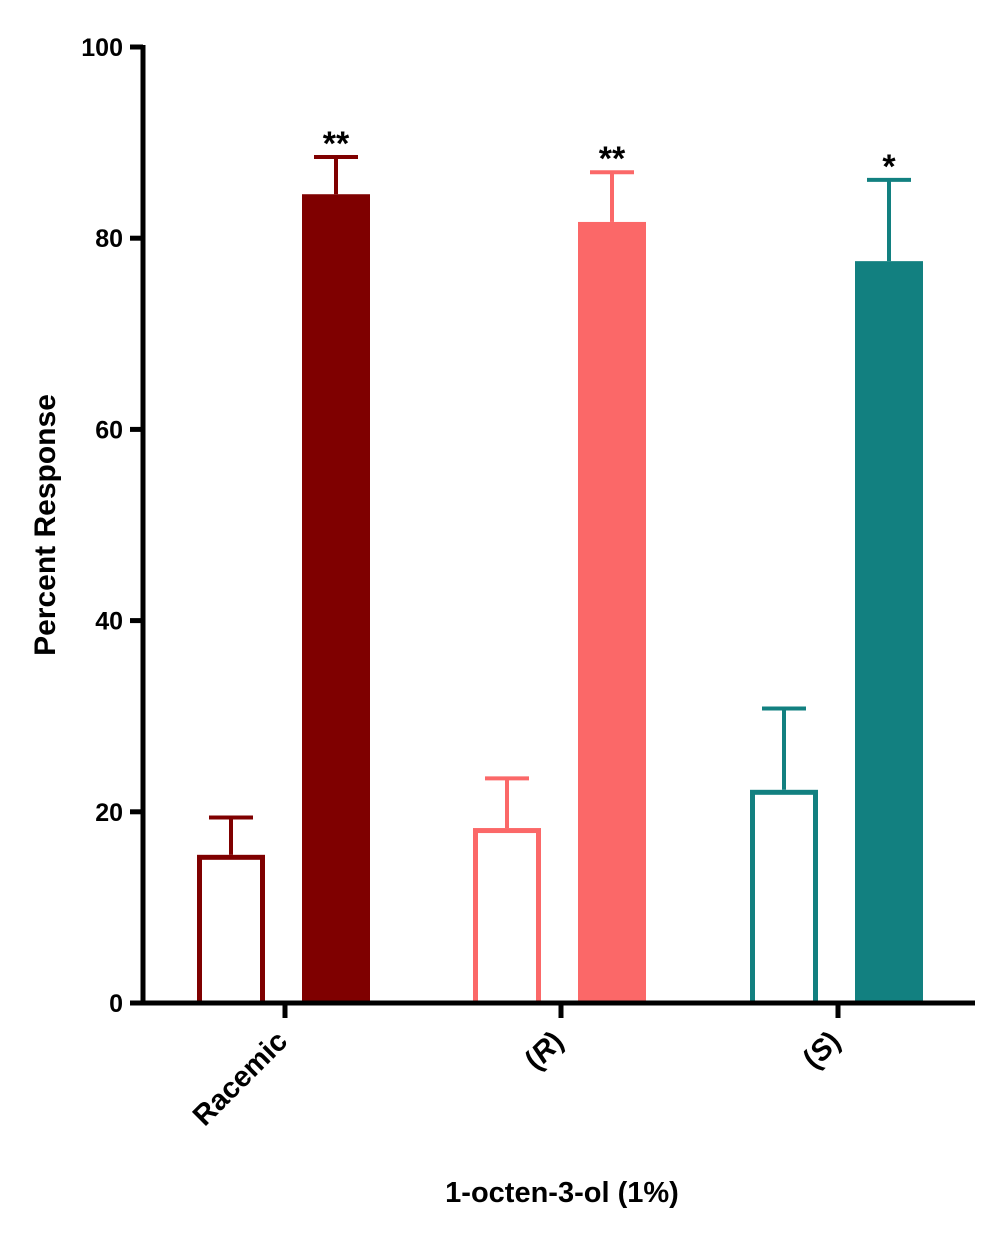 This screenshot has height=1233, width=1000. What do you see at coordinates (240, 1078) in the screenshot?
I see `x-tick-label-0: Racemic` at bounding box center [240, 1078].